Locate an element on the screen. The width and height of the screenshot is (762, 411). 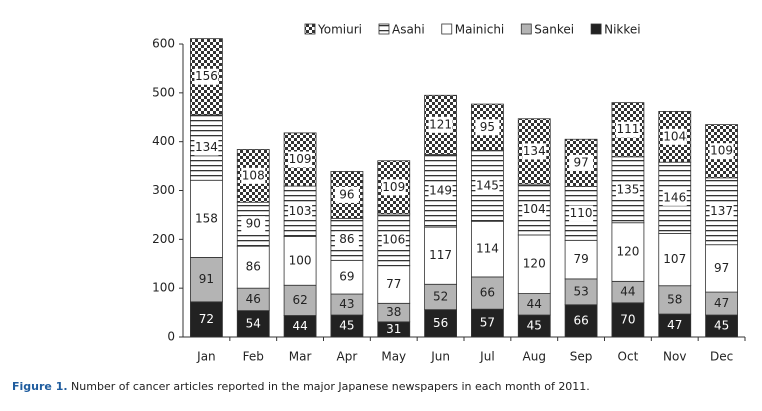
data-label: 106 is located at coordinates (393, 239).